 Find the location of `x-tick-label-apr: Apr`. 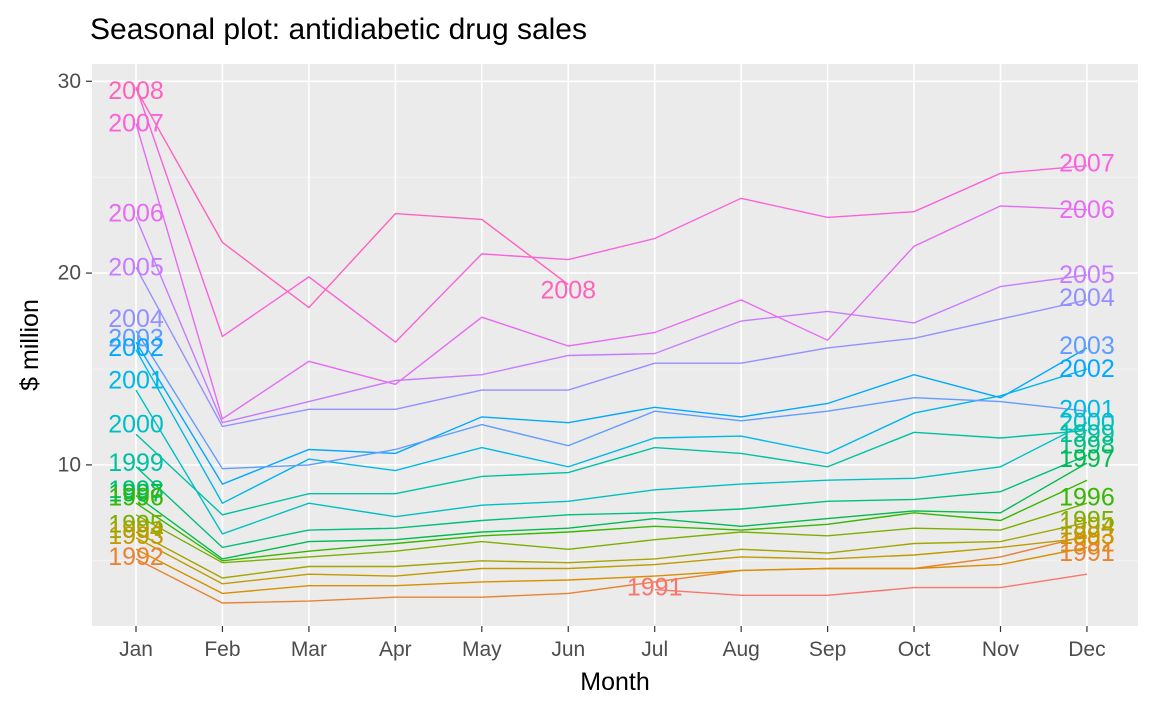

x-tick-label-apr: Apr is located at coordinates (395, 649).